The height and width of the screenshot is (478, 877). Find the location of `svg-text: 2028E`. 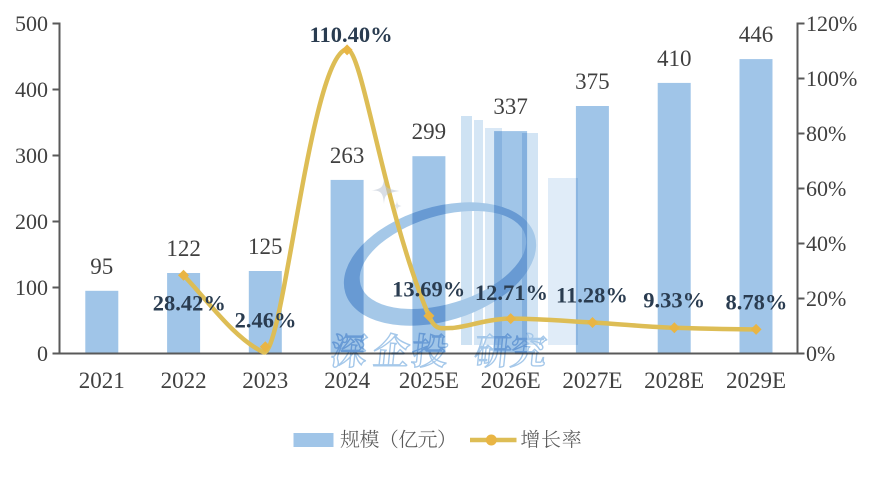

svg-text: 2028E is located at coordinates (674, 380).